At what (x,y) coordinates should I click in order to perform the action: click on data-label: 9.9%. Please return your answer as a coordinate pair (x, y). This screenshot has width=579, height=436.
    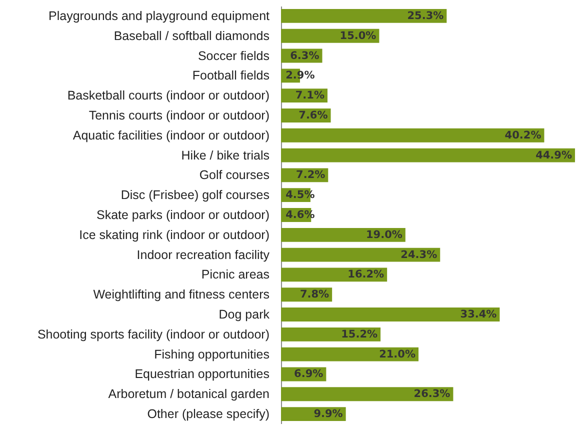
    Looking at the image, I should click on (329, 414).